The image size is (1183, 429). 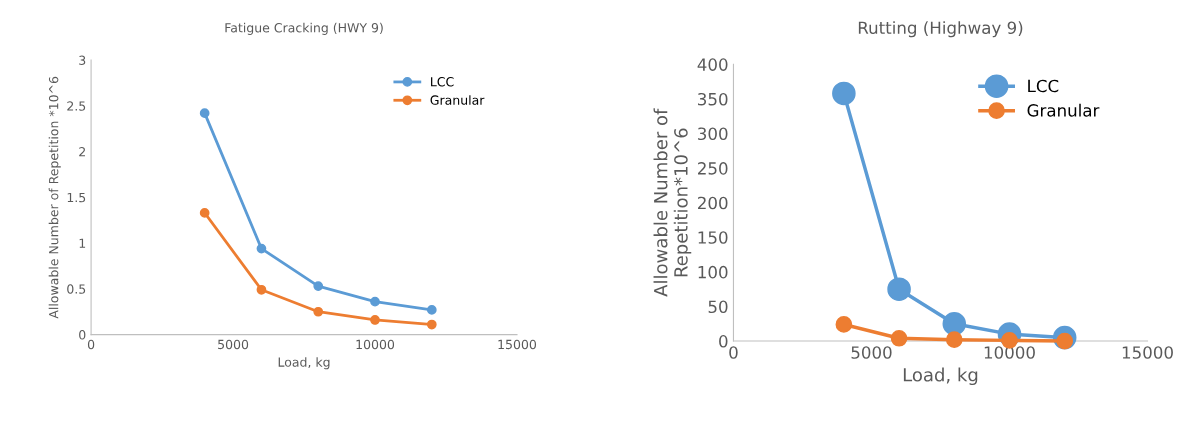 I want to click on y-tick-label: 2, so click(x=82, y=152).